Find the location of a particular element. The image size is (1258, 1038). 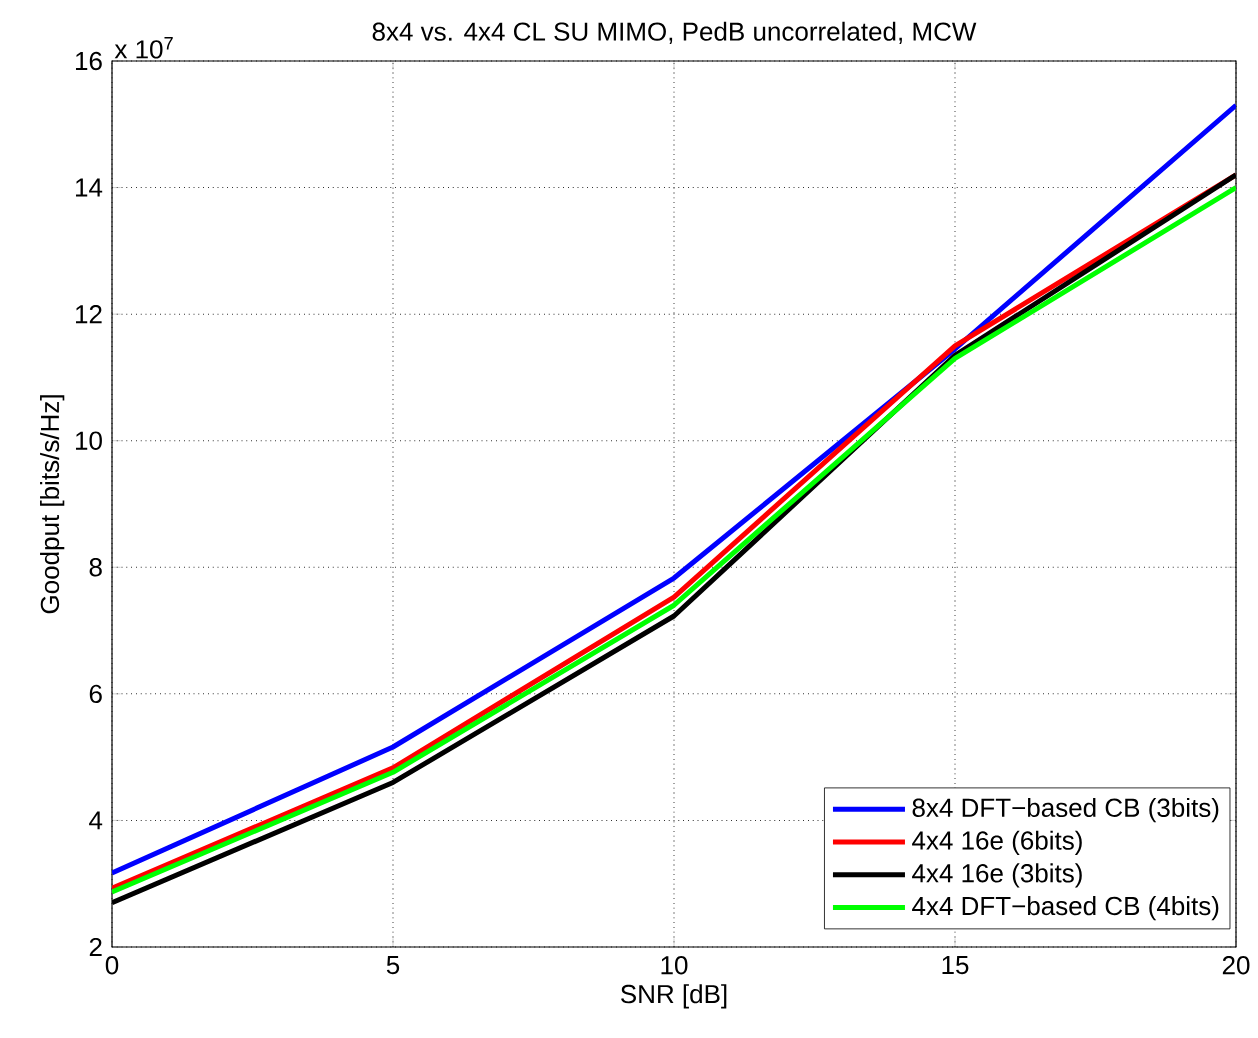

y-tick-label: 4 is located at coordinates (96, 820).